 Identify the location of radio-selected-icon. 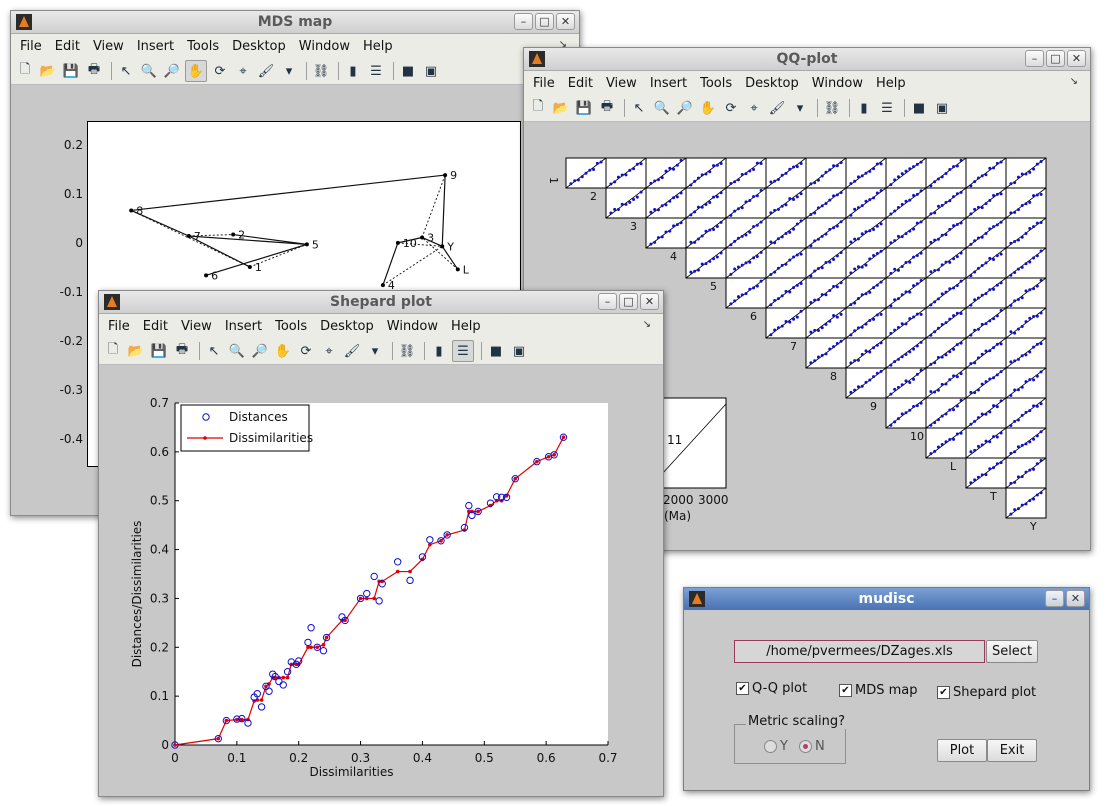
(805, 746).